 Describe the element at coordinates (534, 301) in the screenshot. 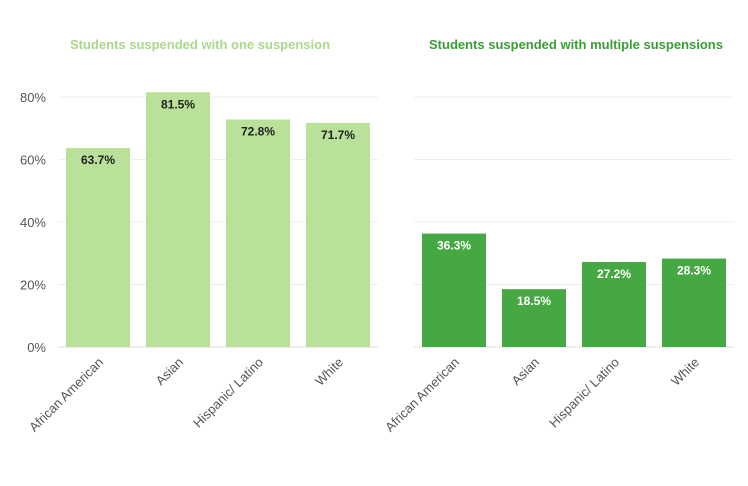

I see `chart-2-bar-value-label: 18.5%` at that location.